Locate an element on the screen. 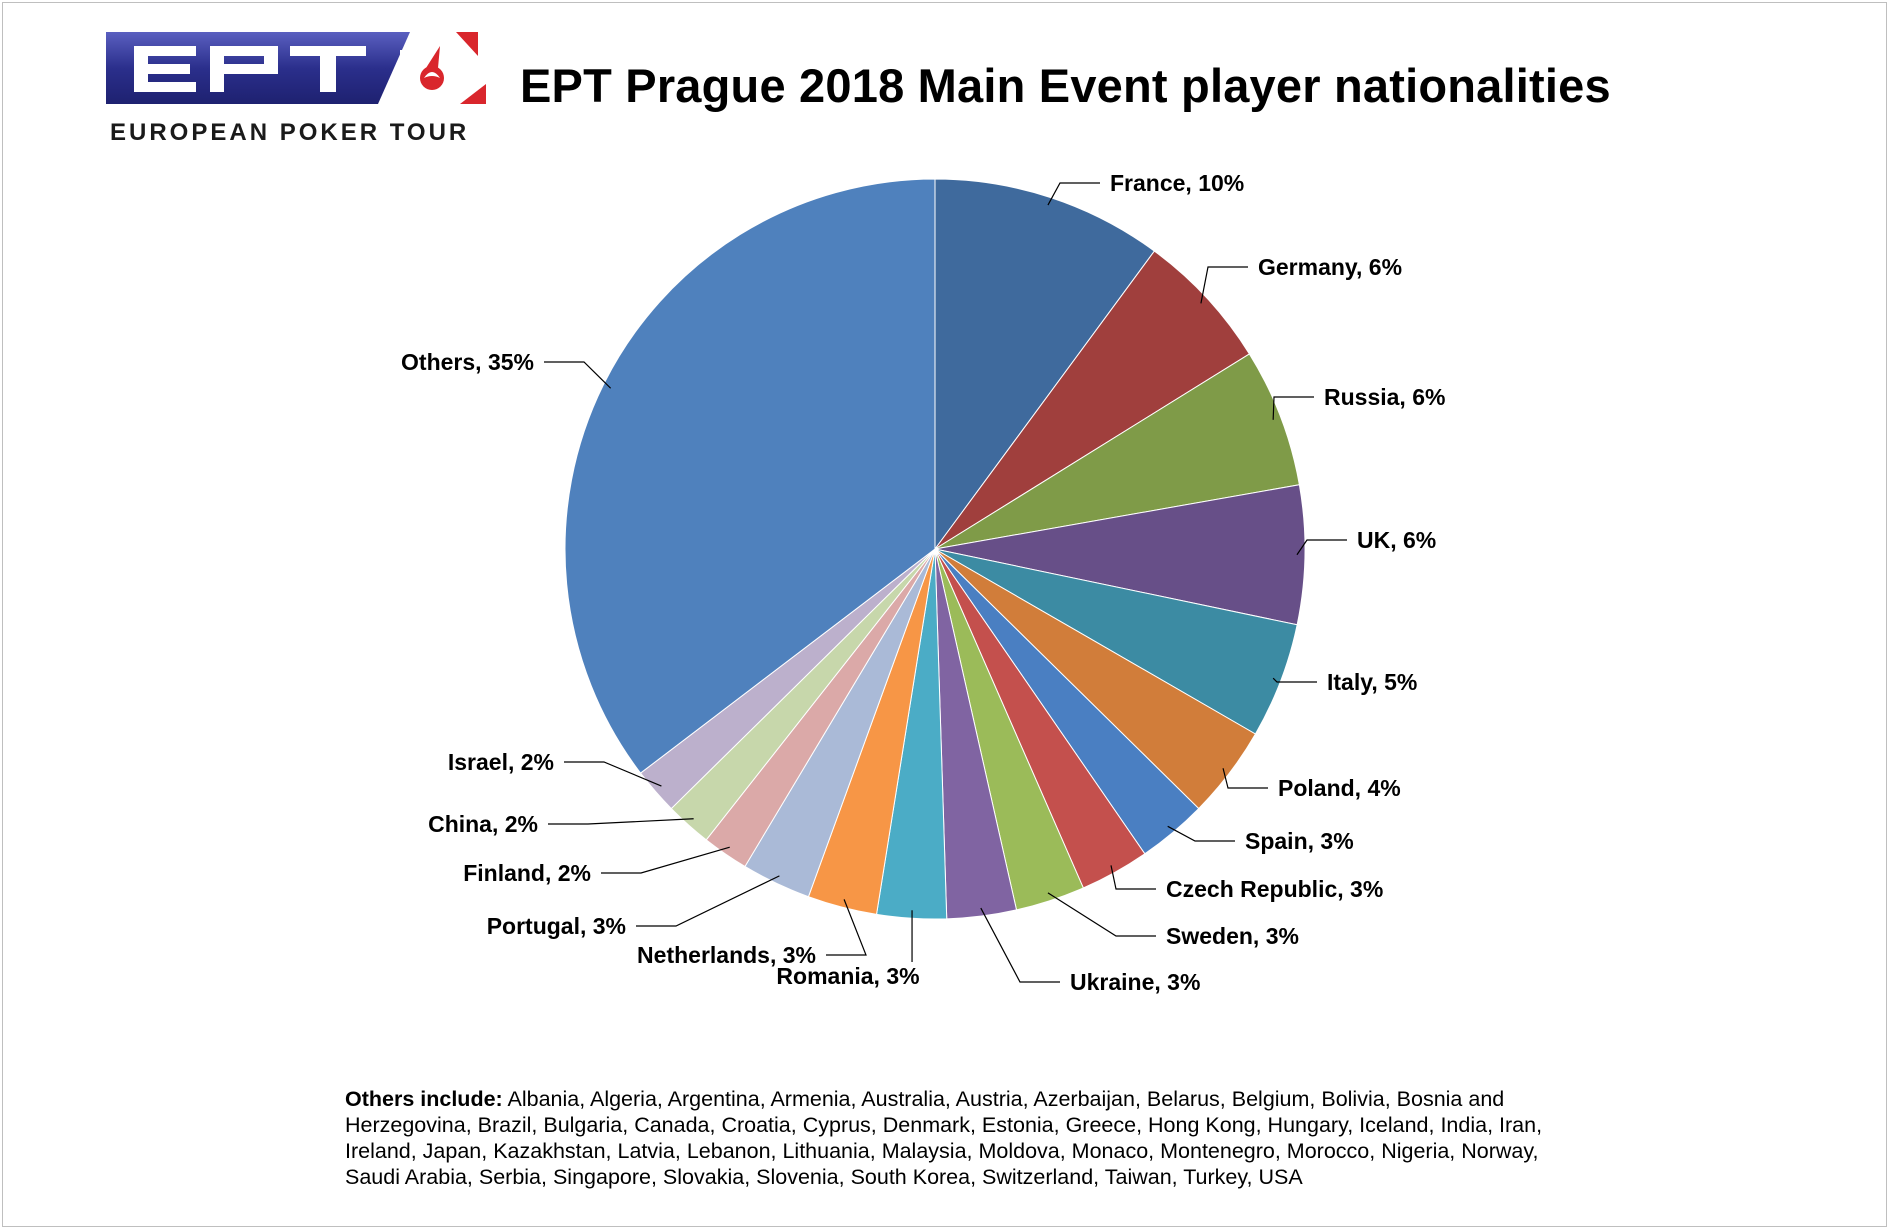 The image size is (1891, 1231). svg-text: EUROPEAN POKER TOUR is located at coordinates (289, 132).